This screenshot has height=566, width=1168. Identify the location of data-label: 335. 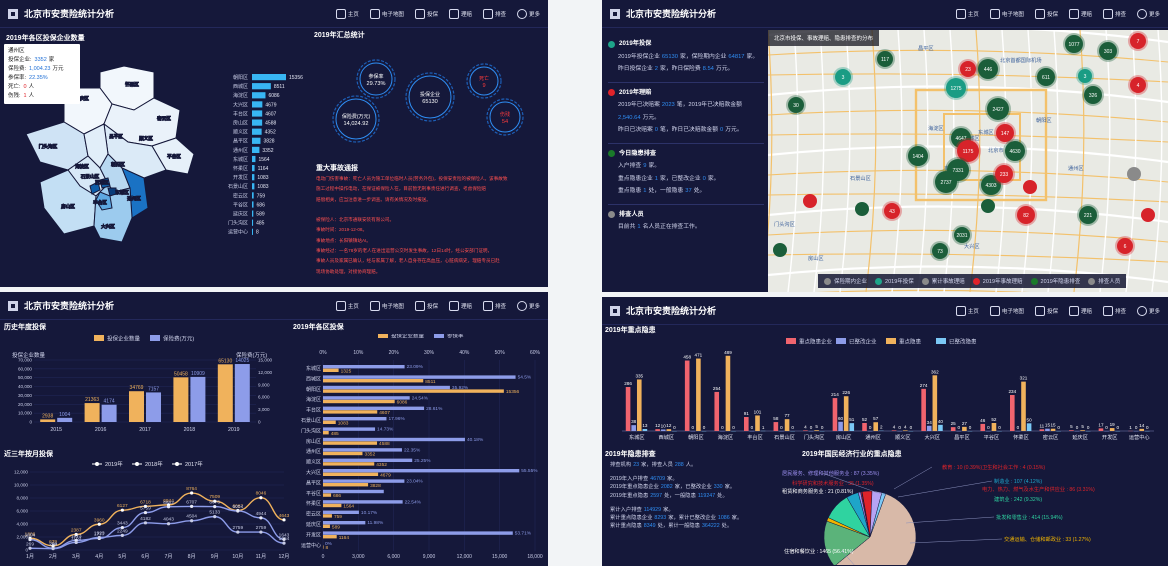
(639, 375).